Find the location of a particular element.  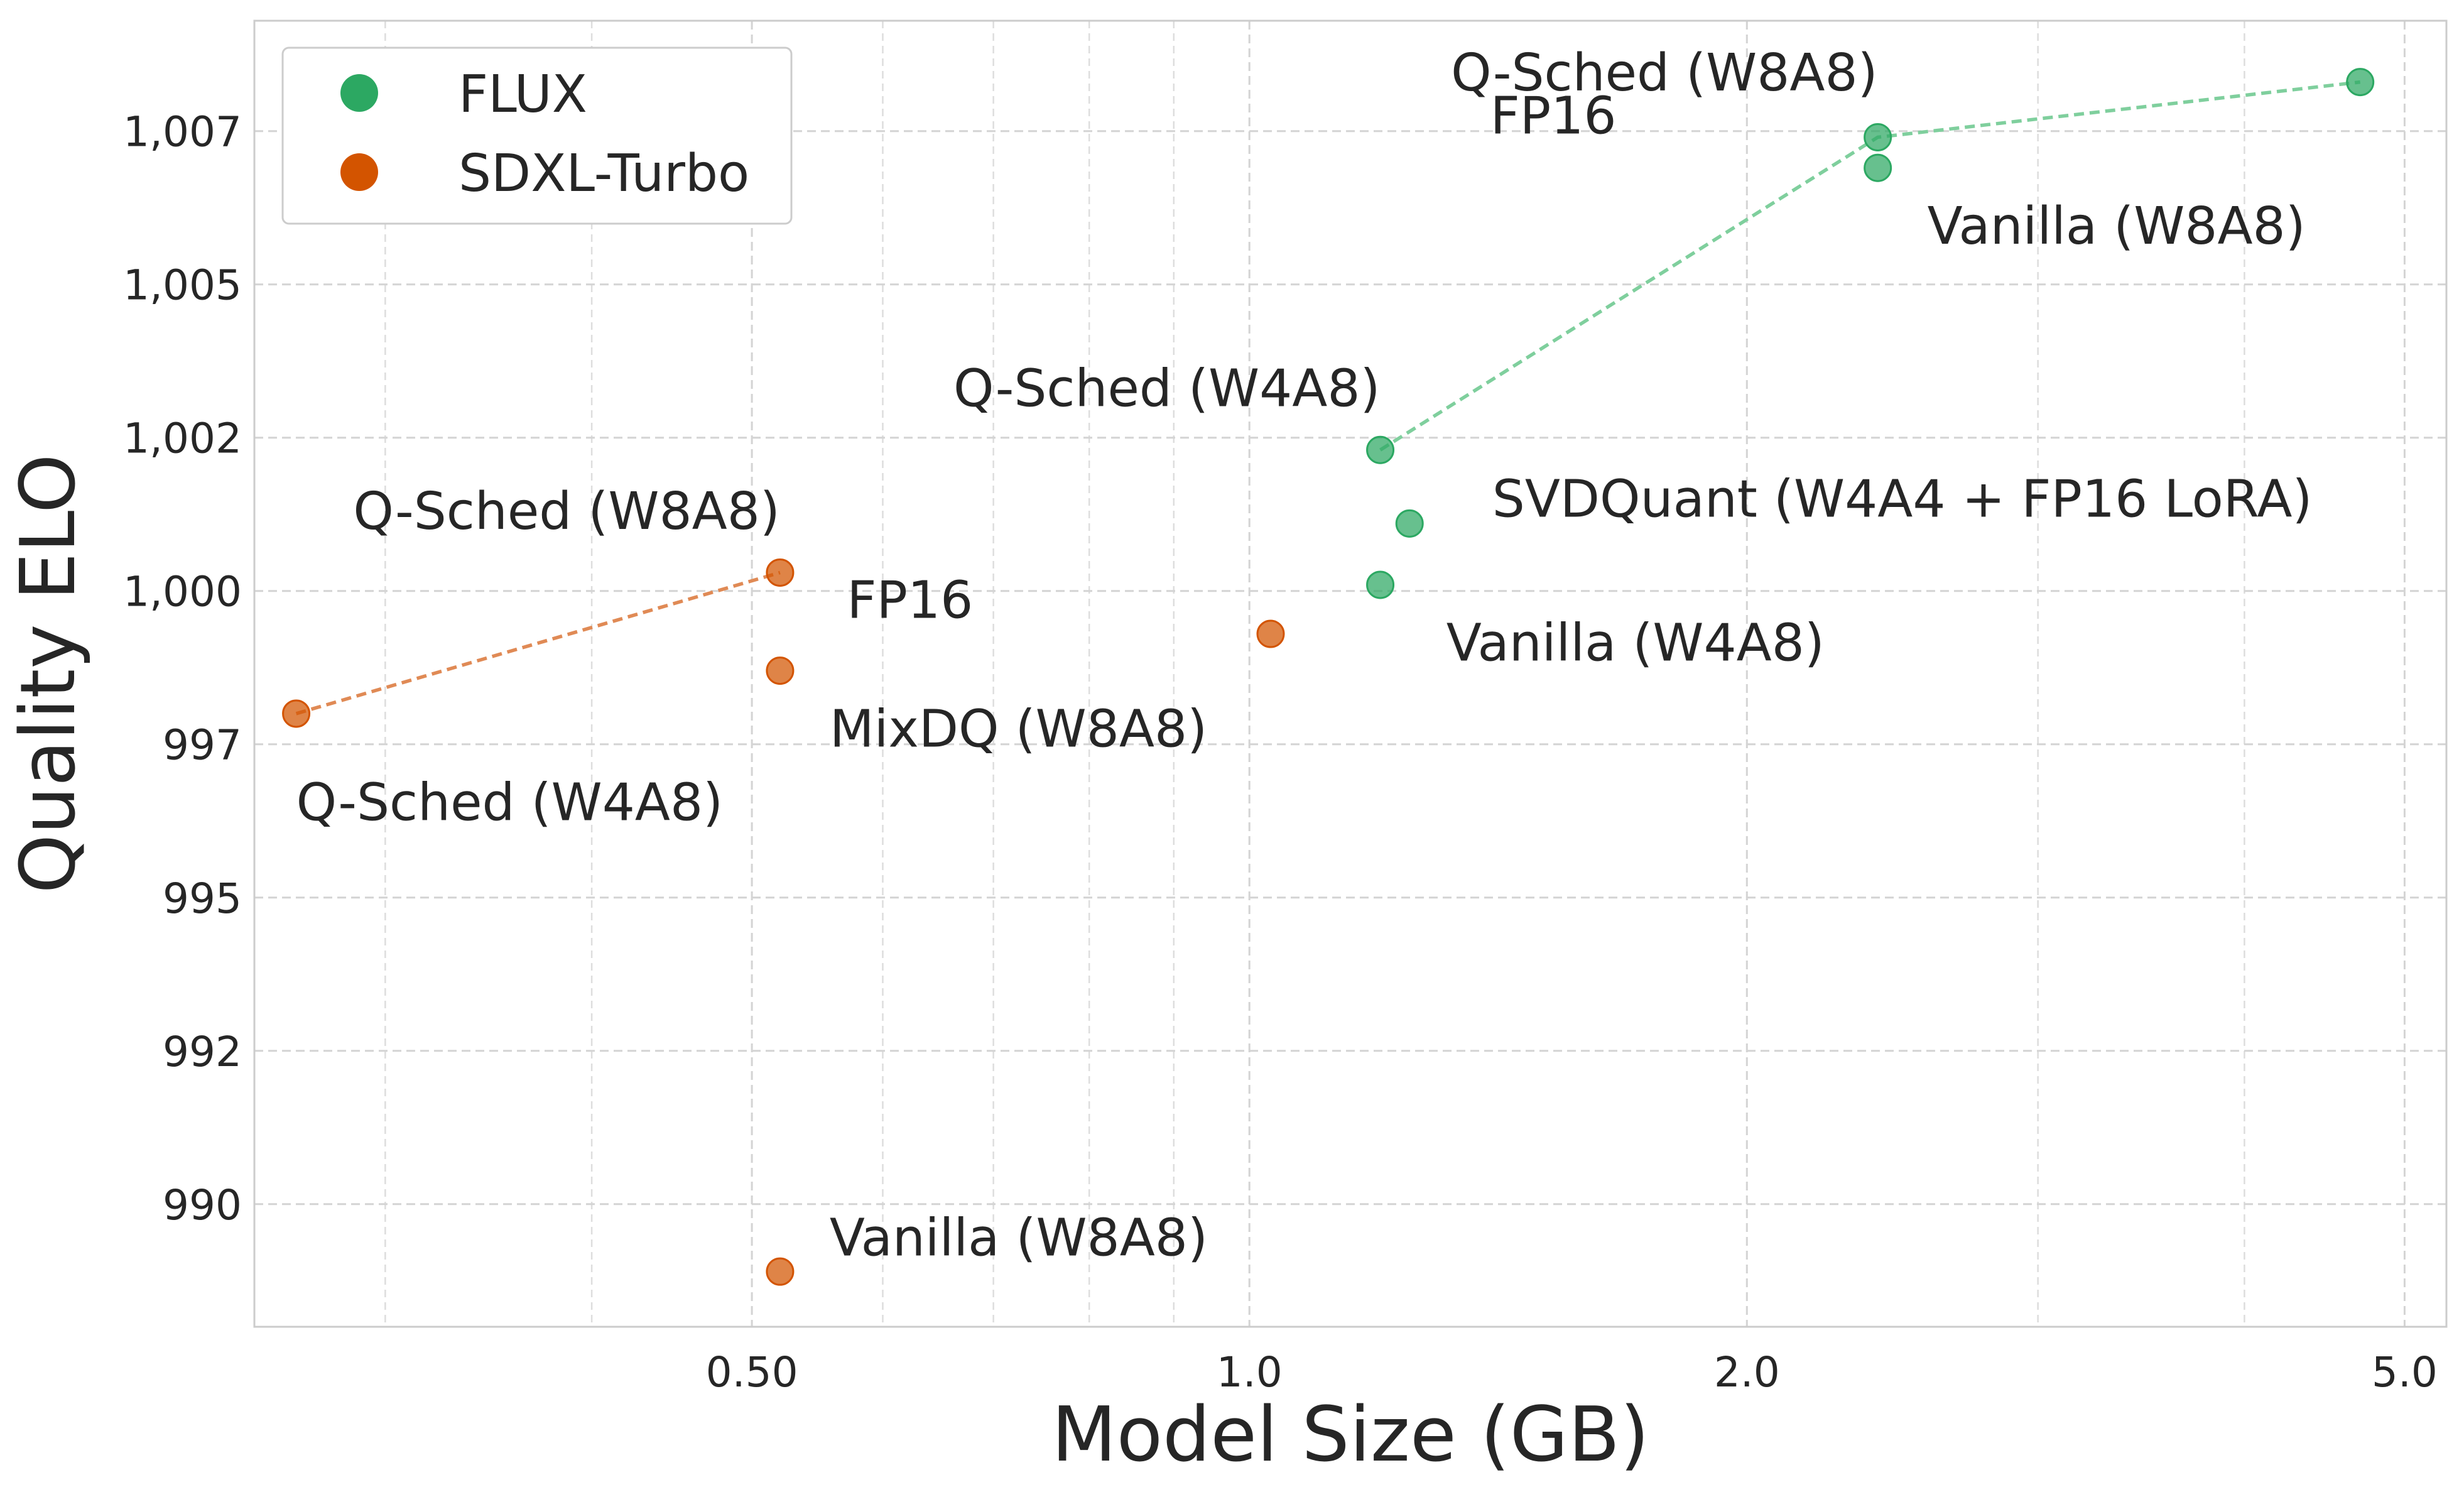

flux-point-fp16 is located at coordinates (2360, 82).